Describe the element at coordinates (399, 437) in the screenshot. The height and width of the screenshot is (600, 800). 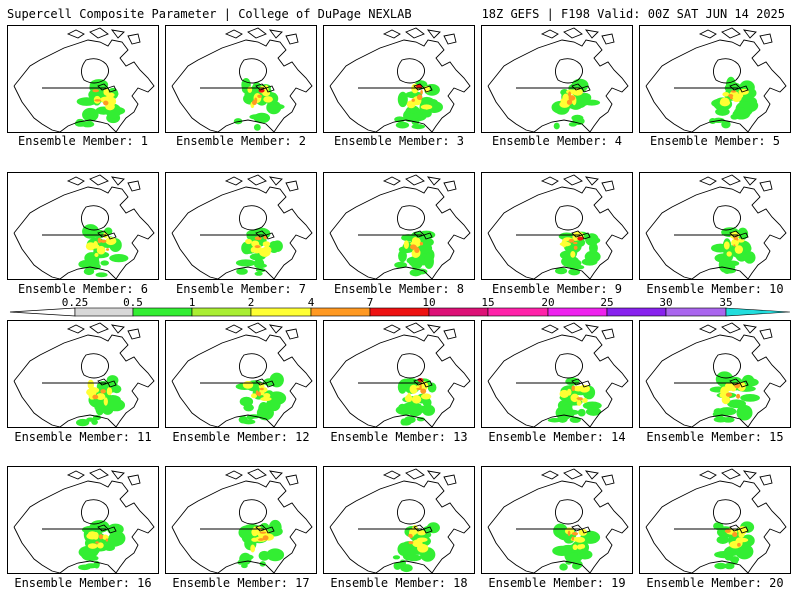
I see `ensemble-member-label: Ensemble Member: 13` at that location.